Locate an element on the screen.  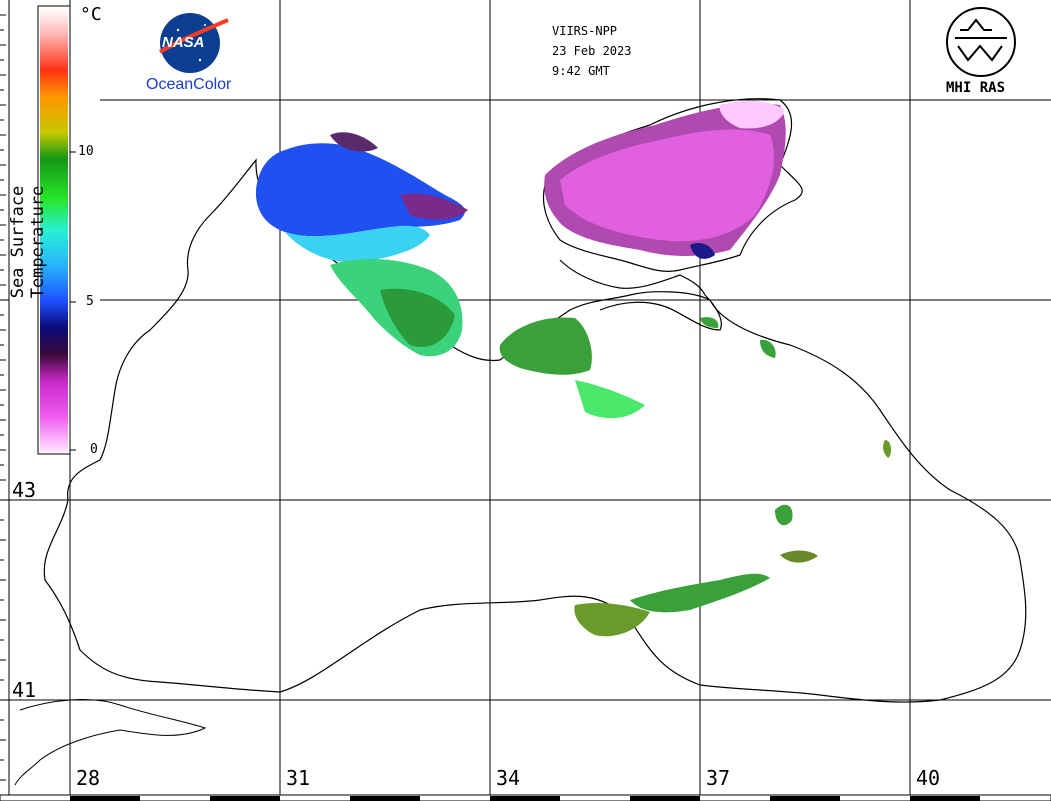
colorbar-tick-0: 0 is located at coordinates (94, 449).